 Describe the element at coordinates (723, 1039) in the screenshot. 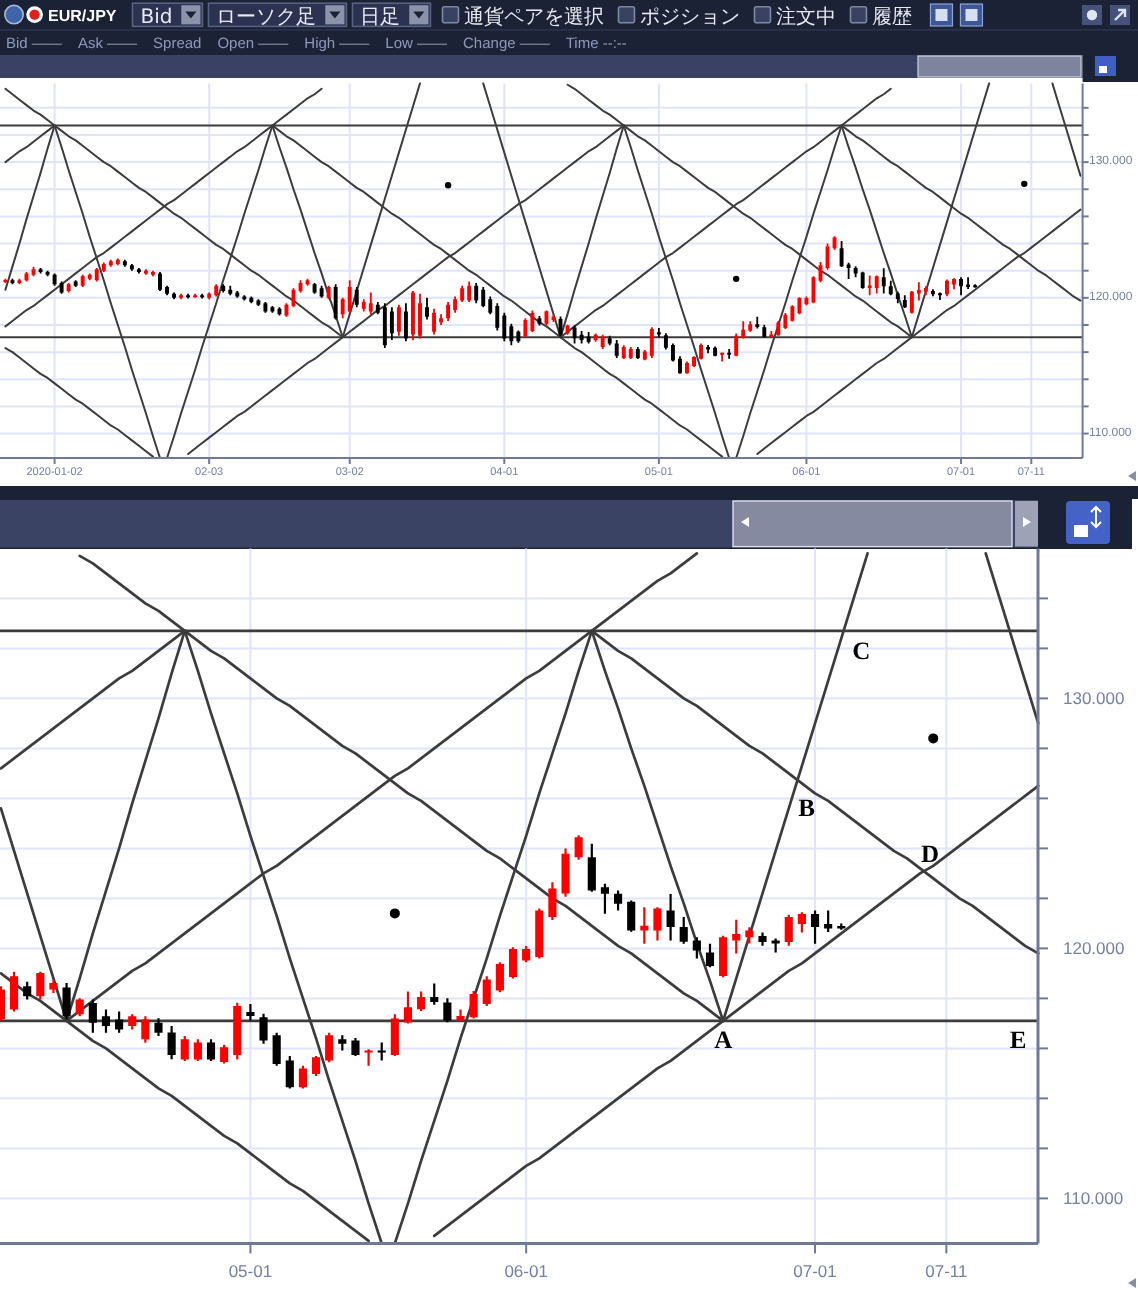

I see `annotation: A` at that location.